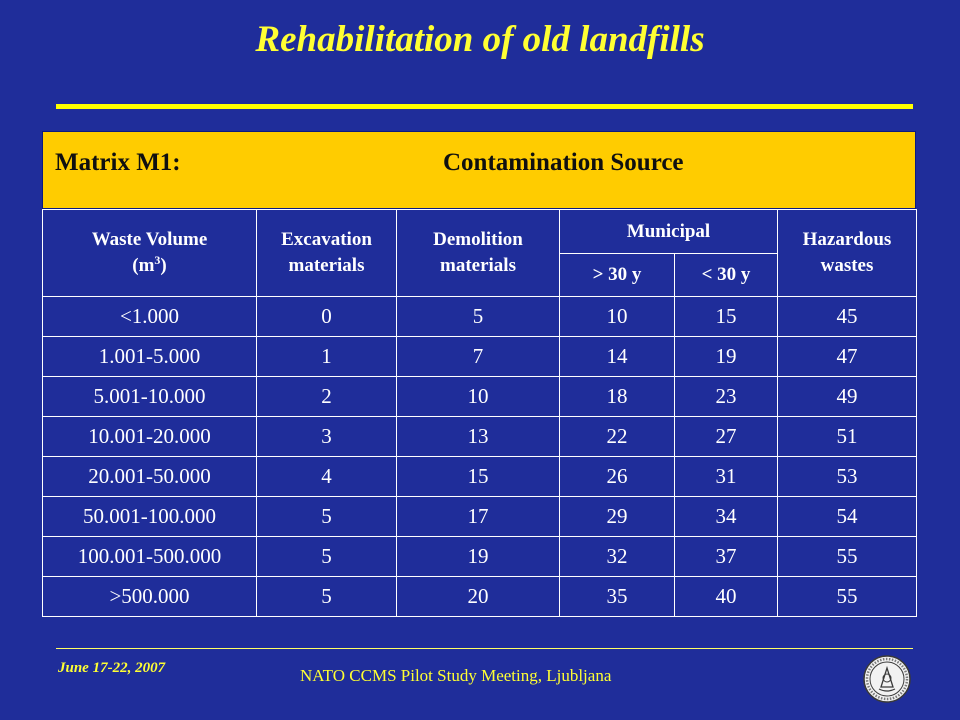 This screenshot has height=720, width=960. I want to click on cell-demolition: 15, so click(478, 476).